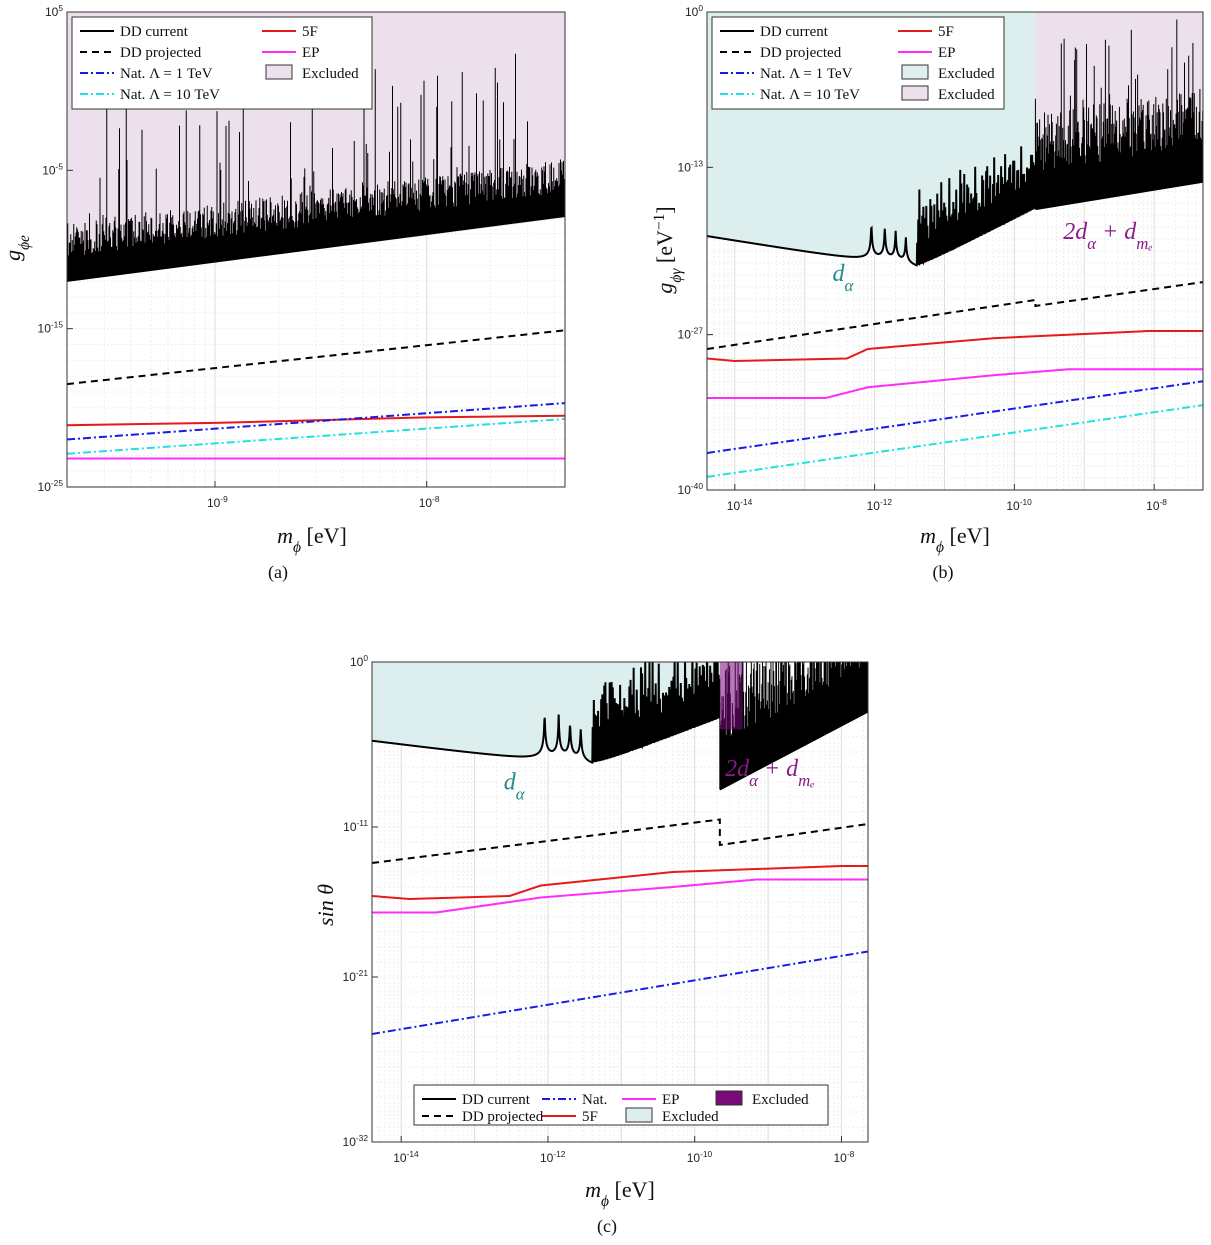 Image resolution: width=1211 pixels, height=1245 pixels. What do you see at coordinates (52, 169) in the screenshot?
I see `y-tick-label: 10⁻⁵` at bounding box center [52, 169].